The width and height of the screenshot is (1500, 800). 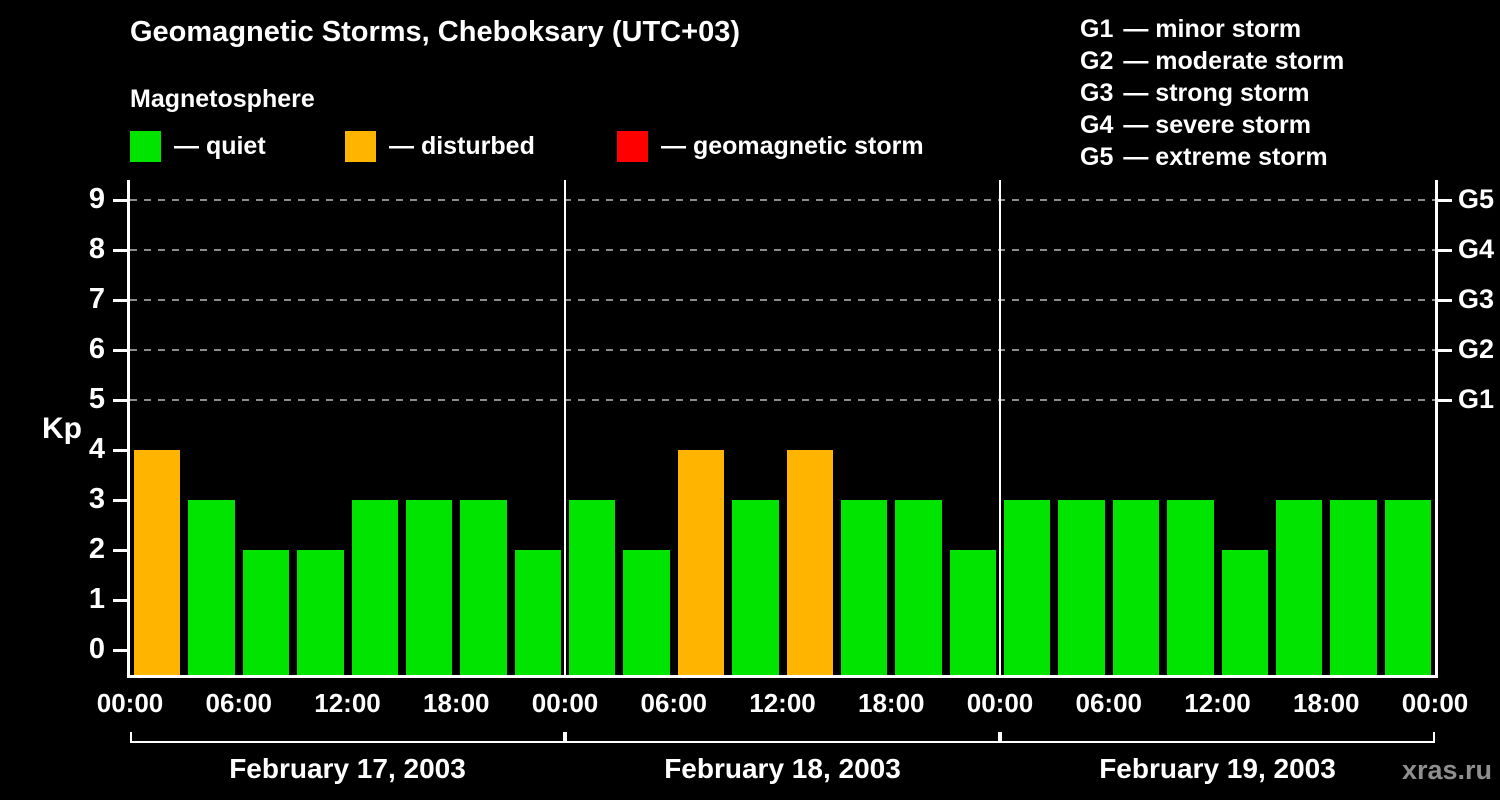 I want to click on y-tick-label: 4, so click(x=96, y=449).